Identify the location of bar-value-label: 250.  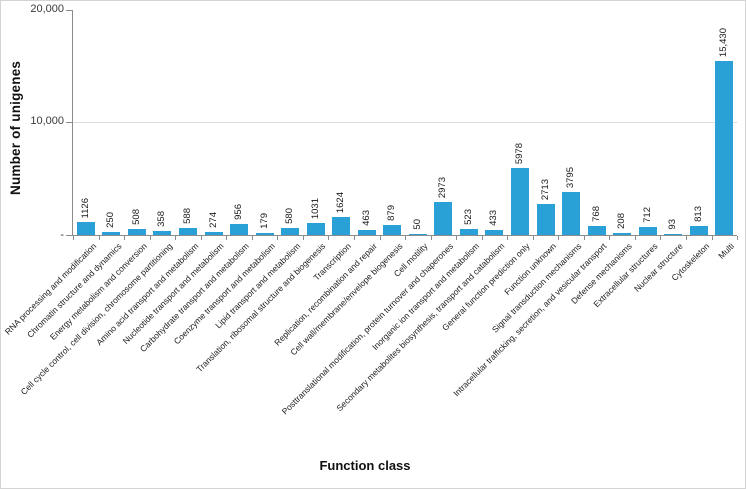
(111, 220).